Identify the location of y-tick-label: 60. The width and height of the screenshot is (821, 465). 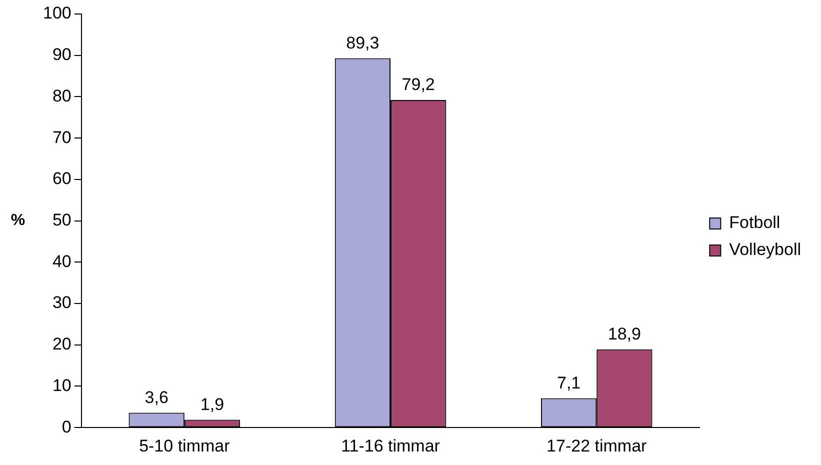
(62, 178).